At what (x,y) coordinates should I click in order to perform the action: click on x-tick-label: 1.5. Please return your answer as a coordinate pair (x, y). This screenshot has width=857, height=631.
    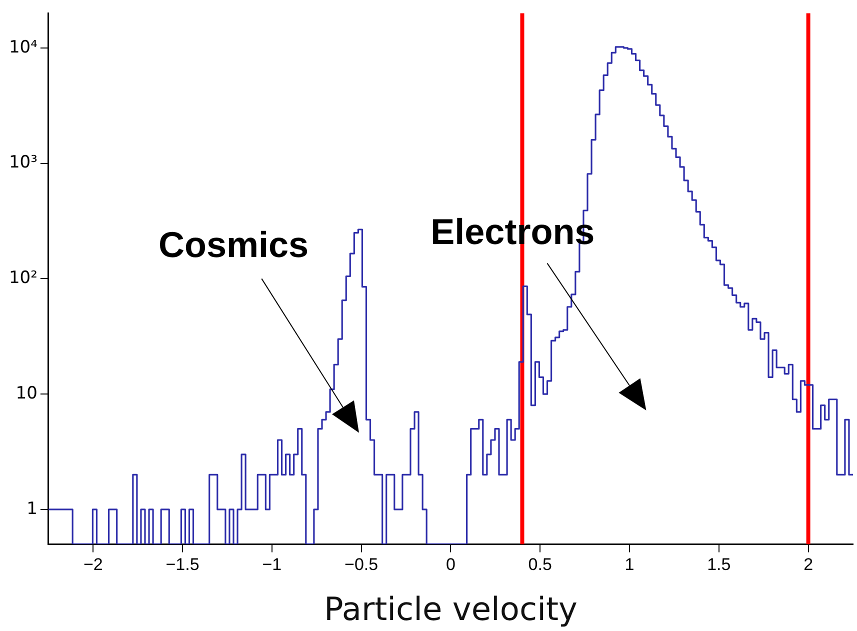
    Looking at the image, I should click on (719, 564).